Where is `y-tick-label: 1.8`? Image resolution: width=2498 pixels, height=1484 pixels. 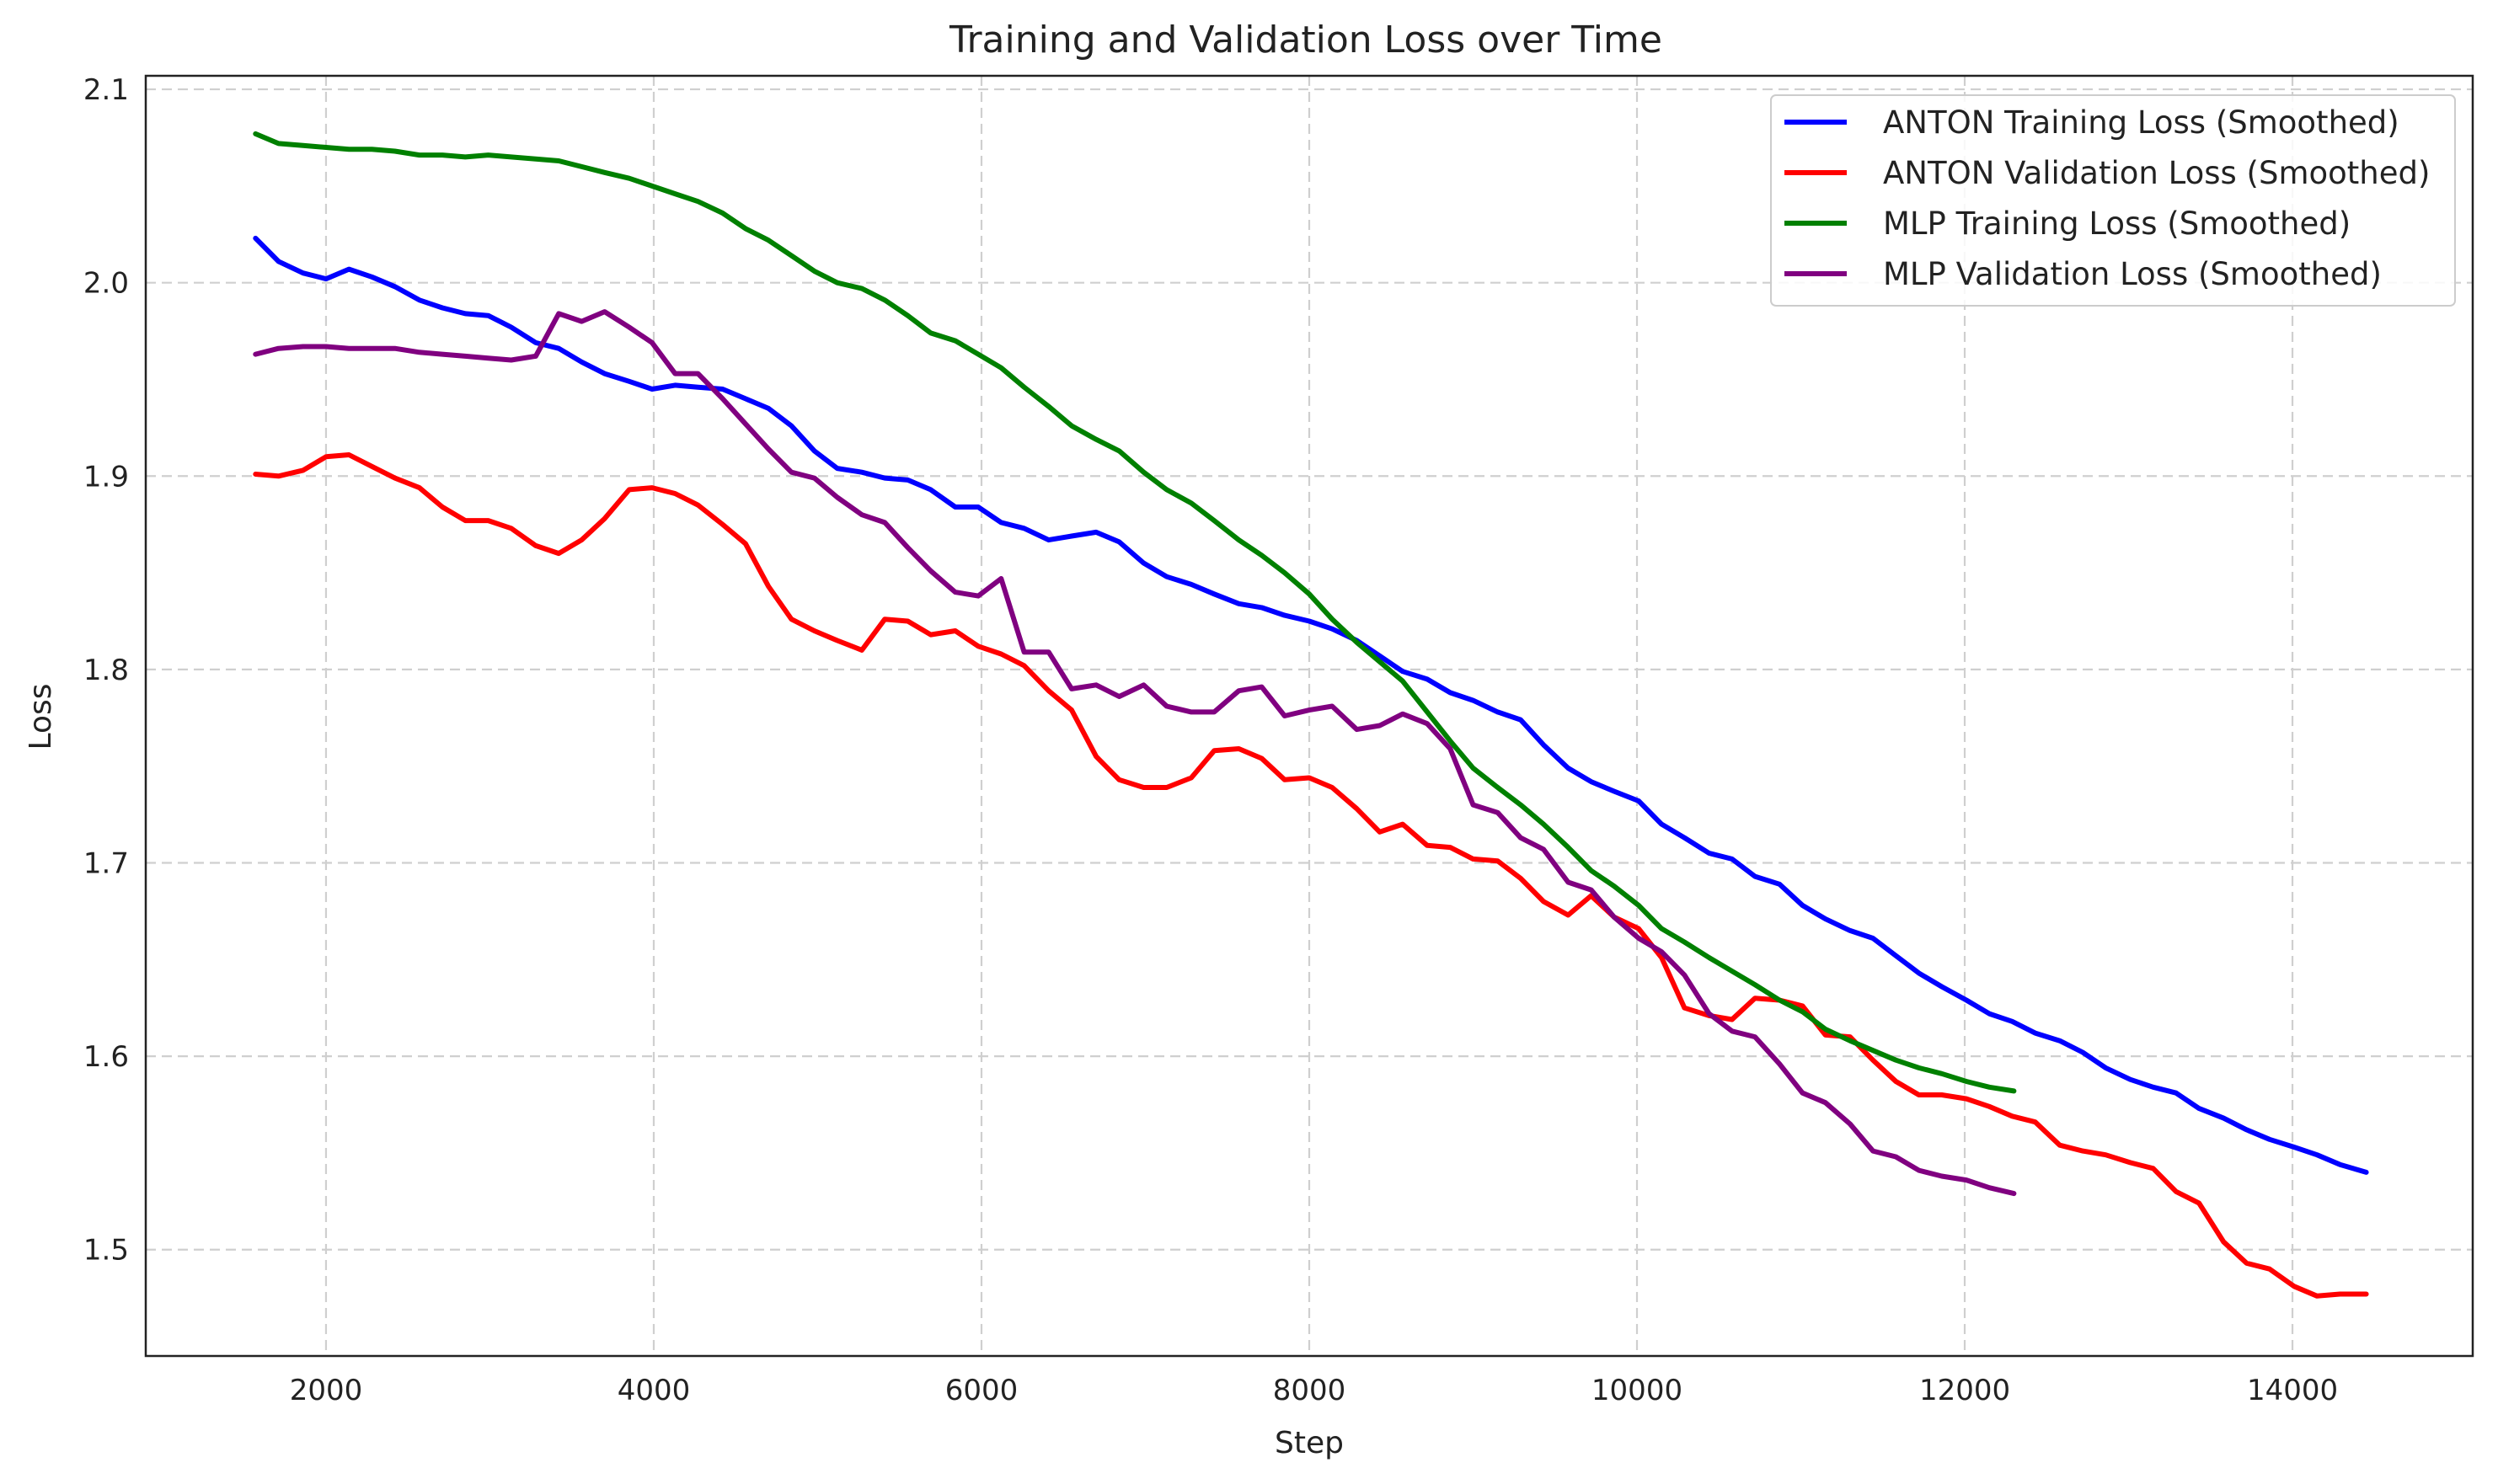
y-tick-label: 1.8 is located at coordinates (106, 671).